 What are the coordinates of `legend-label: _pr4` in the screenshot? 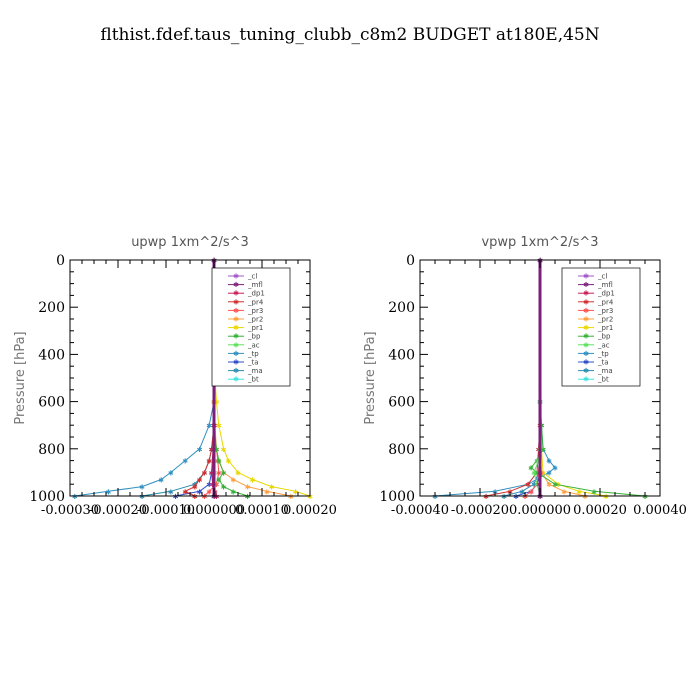 It's located at (255, 302).